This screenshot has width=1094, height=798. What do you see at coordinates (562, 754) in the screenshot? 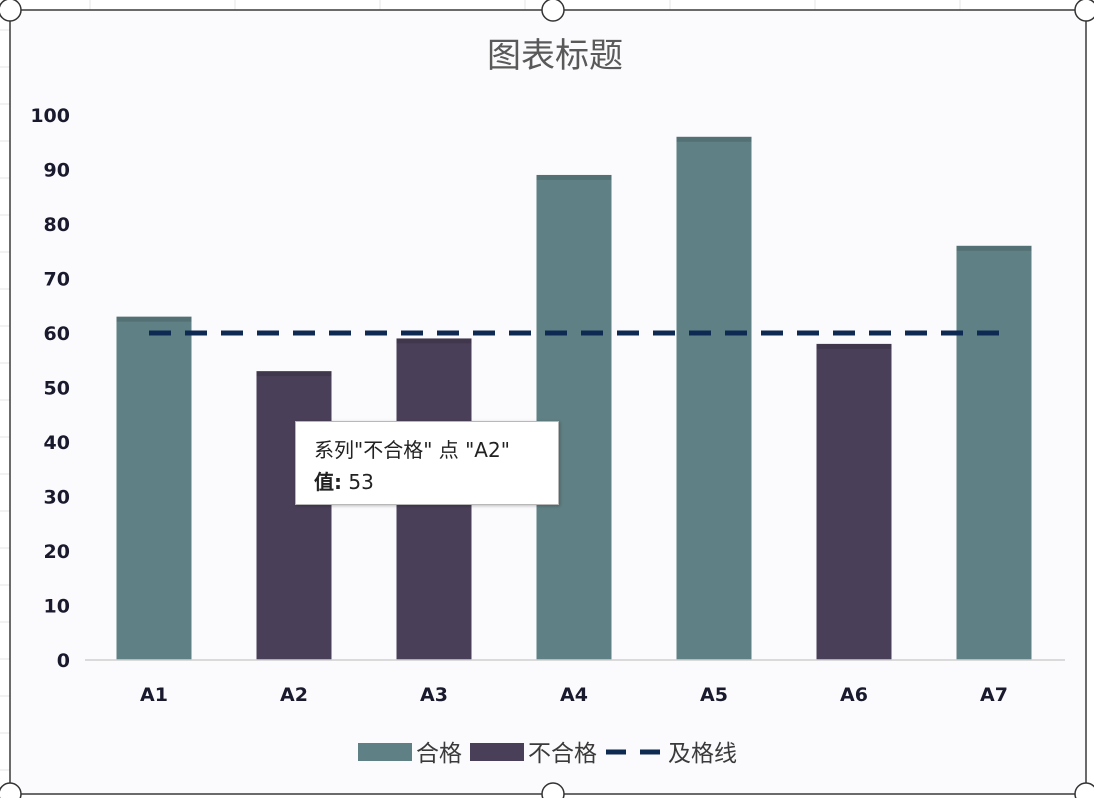
I see `legend-label: 不合格` at bounding box center [562, 754].